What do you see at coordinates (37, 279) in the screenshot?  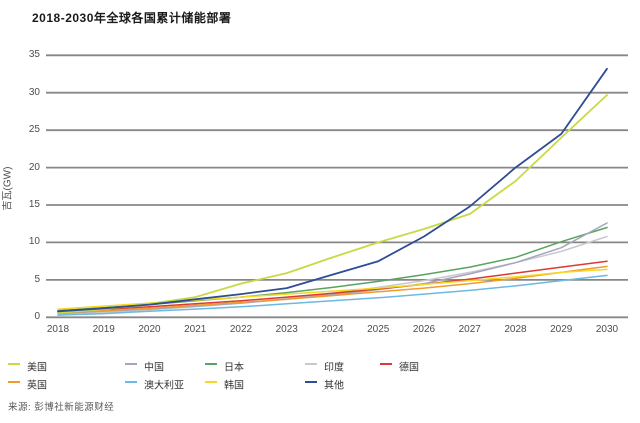 I see `y-tick-label: 5` at bounding box center [37, 279].